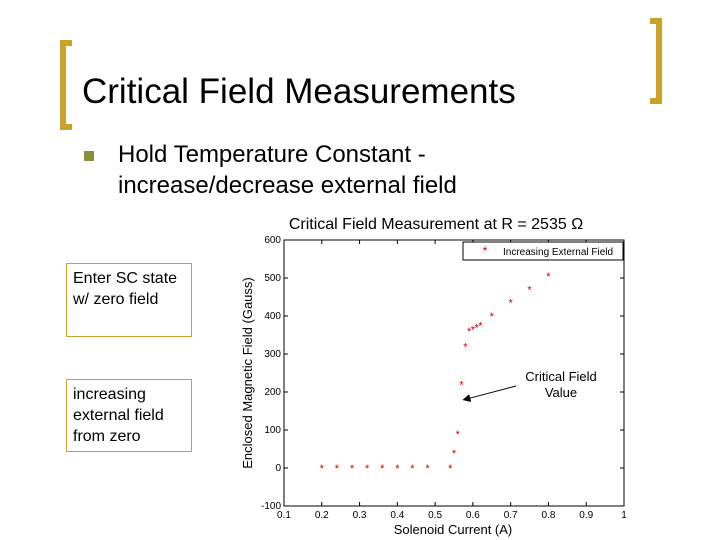 This screenshot has height=540, width=720. I want to click on x-tick-label: 0.6, so click(473, 515).